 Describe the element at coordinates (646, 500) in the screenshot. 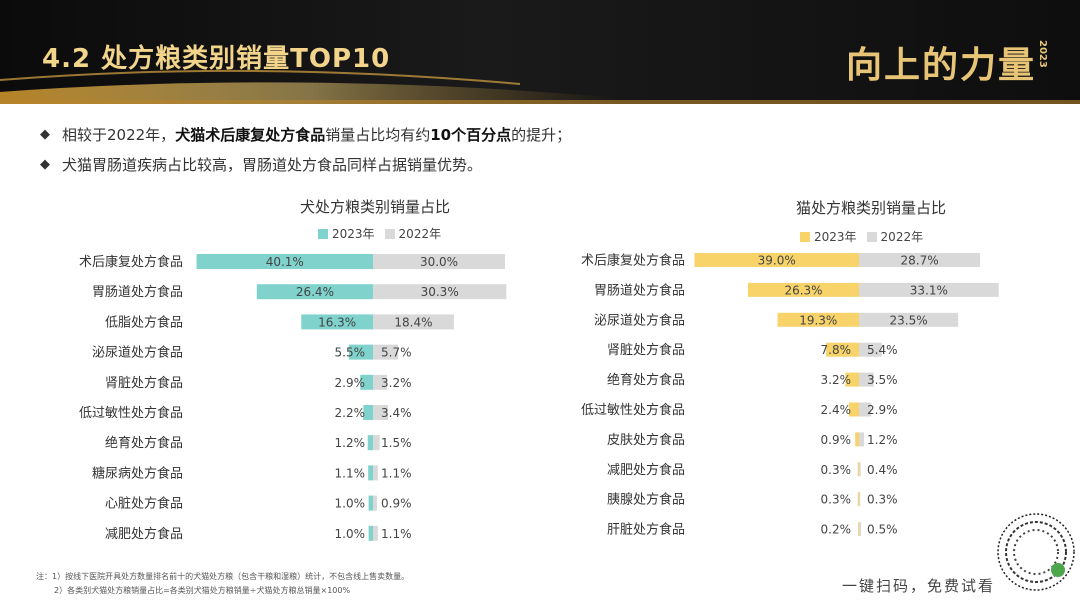

I see `category-label: 胰腺处方食品` at that location.